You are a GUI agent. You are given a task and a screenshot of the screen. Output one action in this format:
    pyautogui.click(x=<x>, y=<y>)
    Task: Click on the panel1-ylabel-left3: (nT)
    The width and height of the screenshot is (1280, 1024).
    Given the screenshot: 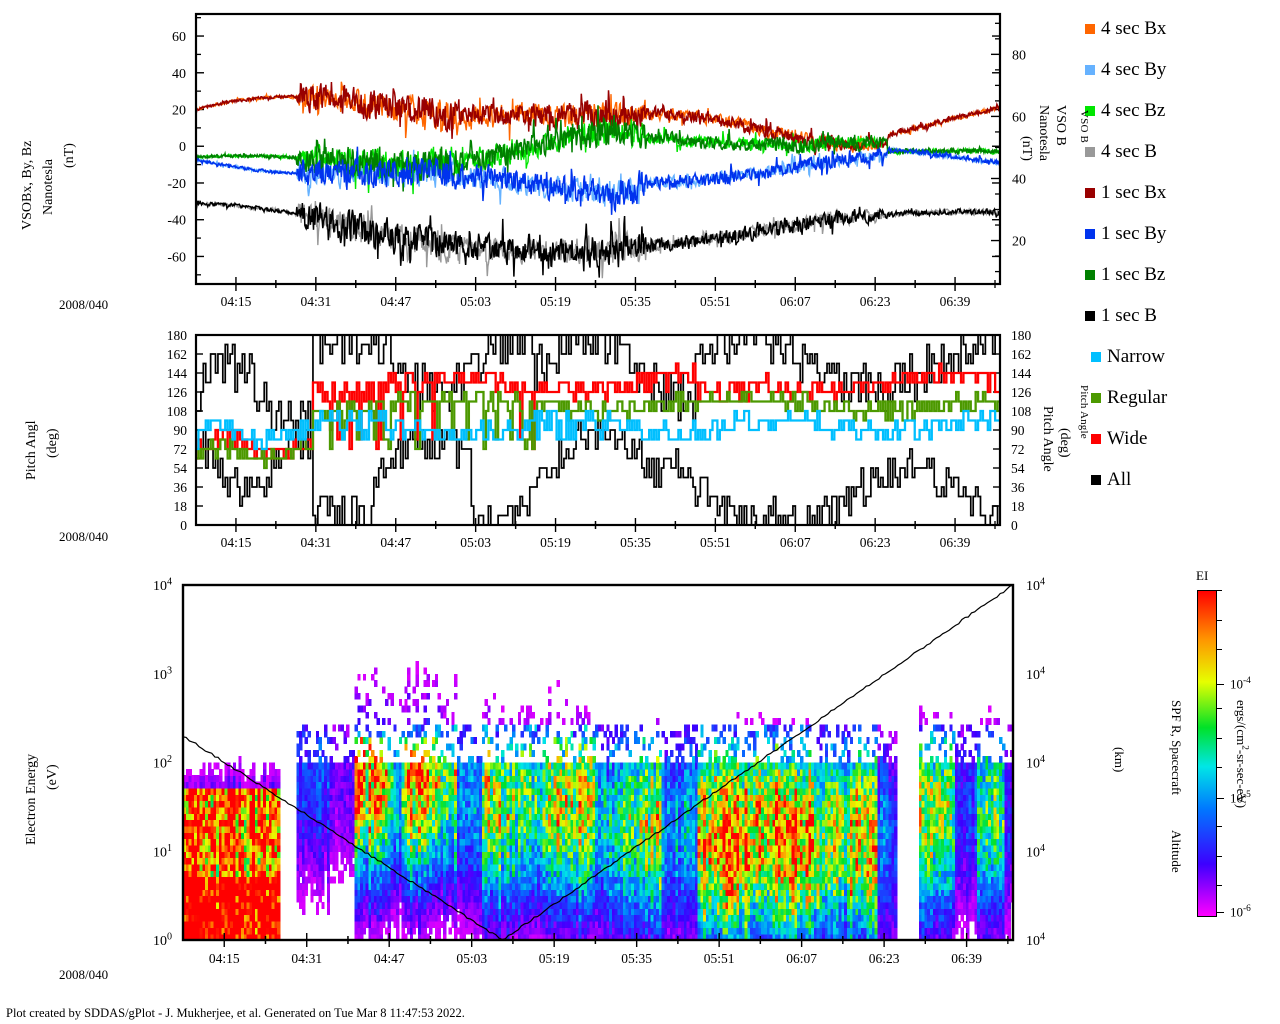 What is the action you would take?
    pyautogui.click(x=70, y=155)
    